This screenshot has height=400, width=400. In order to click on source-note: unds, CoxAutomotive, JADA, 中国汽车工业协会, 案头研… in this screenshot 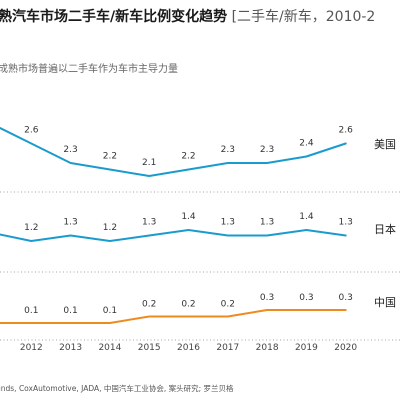, I will do `click(117, 388)`.